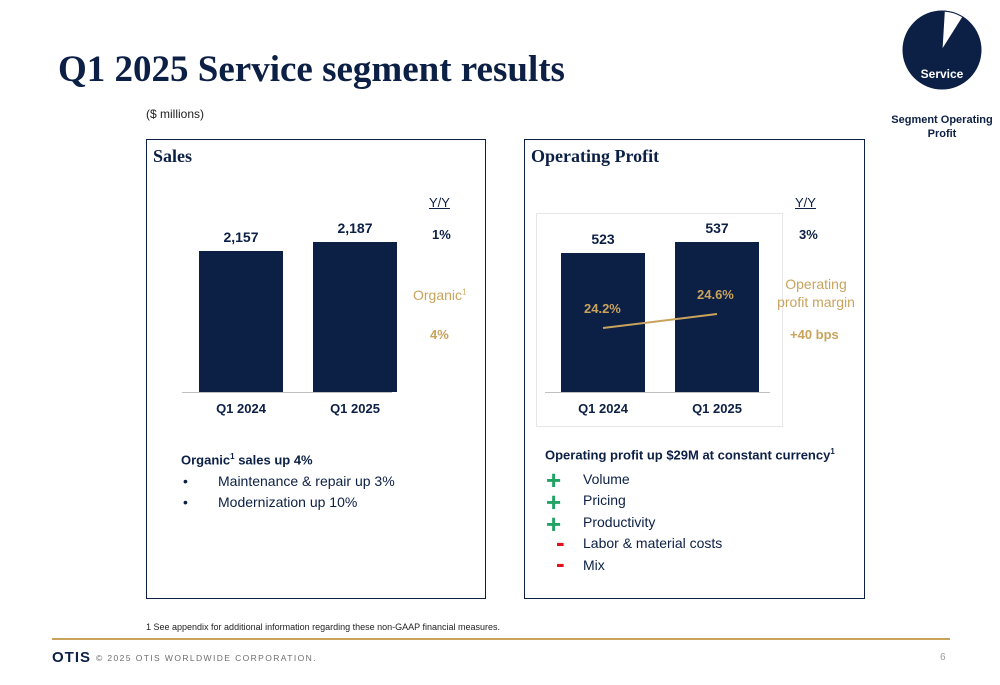  What do you see at coordinates (942, 120) in the screenshot?
I see `pie-caption-line1: Segment Operating` at bounding box center [942, 120].